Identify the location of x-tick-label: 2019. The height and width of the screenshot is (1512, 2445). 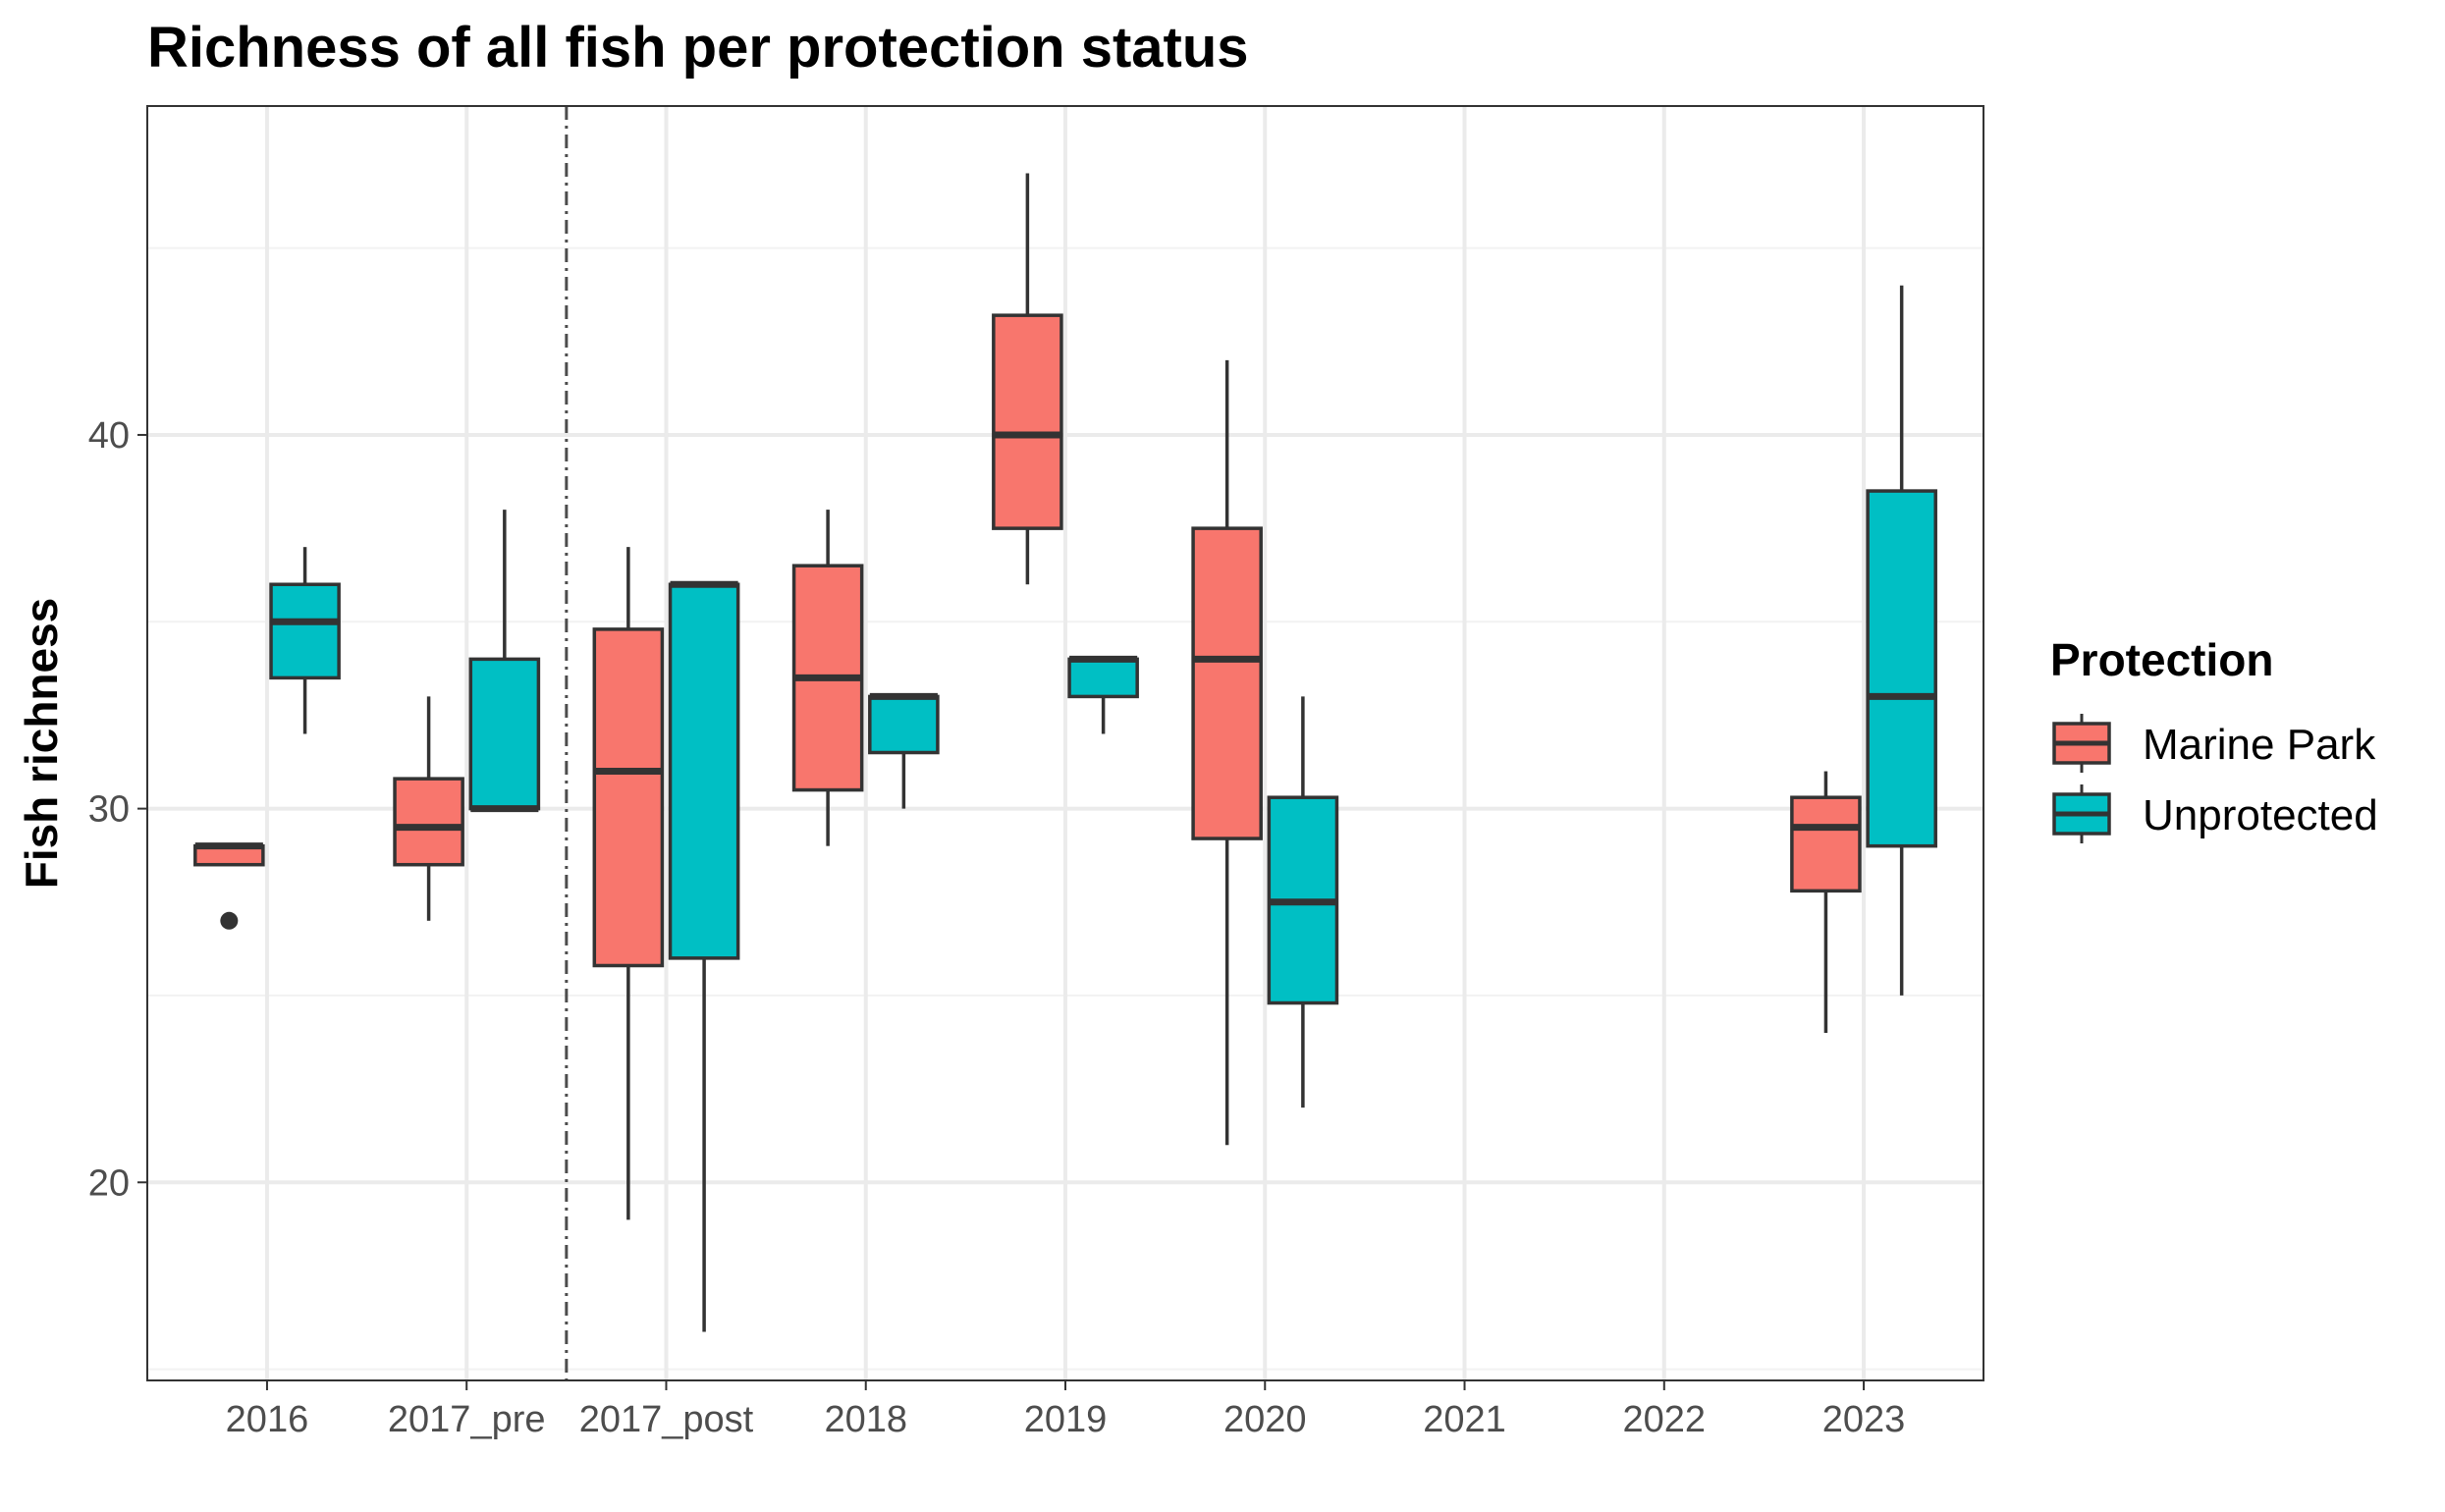
(1066, 1420).